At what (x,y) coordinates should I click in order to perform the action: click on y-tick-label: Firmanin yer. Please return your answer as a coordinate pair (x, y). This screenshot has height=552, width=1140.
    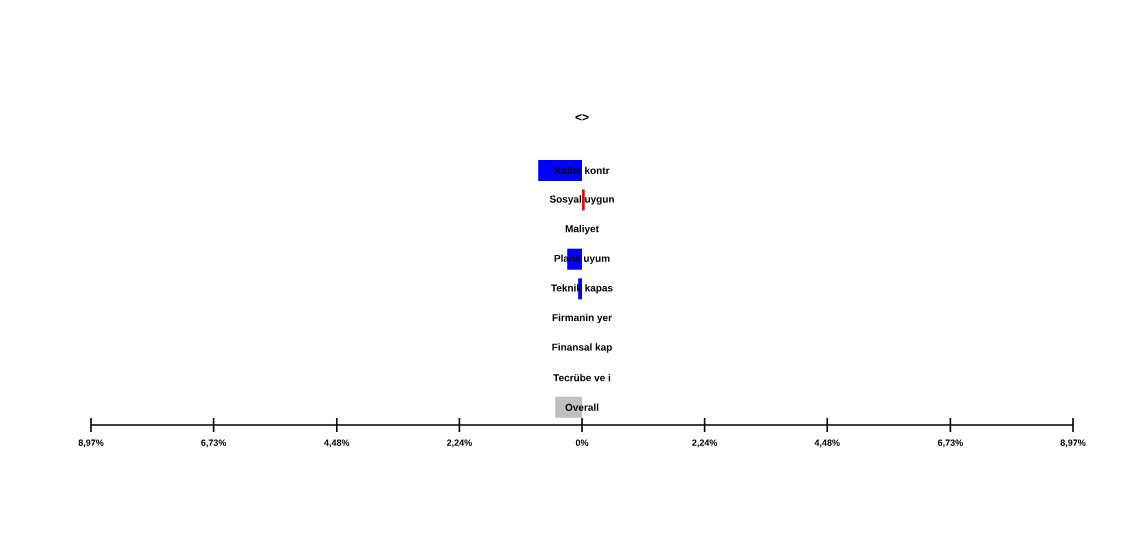
    Looking at the image, I should click on (582, 318).